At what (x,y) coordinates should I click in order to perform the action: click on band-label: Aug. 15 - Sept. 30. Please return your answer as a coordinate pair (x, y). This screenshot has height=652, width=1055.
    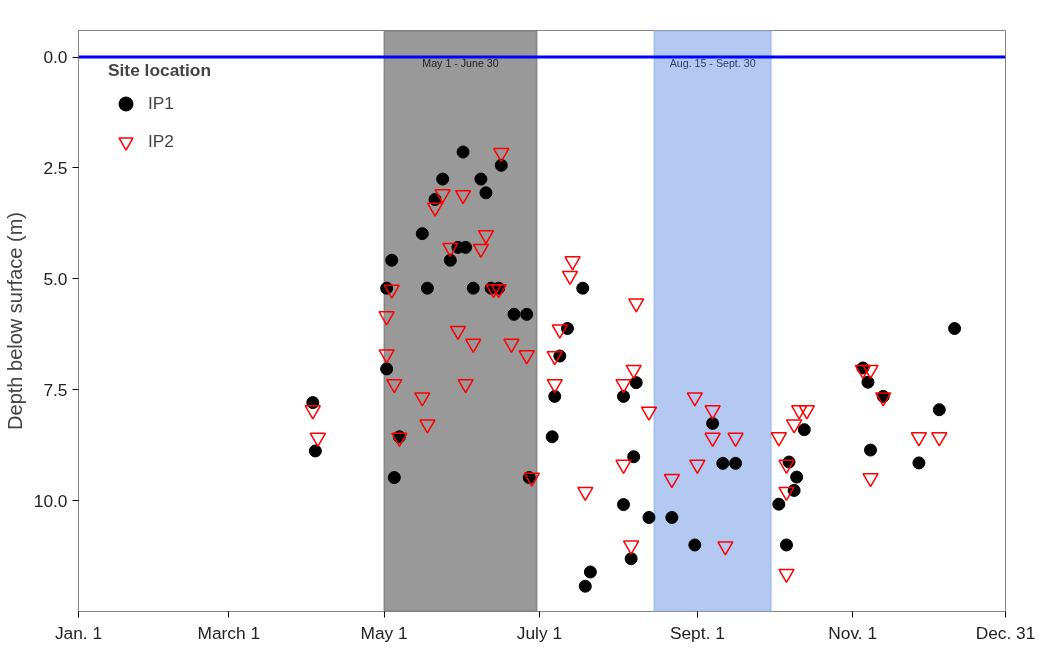
    Looking at the image, I should click on (712, 62).